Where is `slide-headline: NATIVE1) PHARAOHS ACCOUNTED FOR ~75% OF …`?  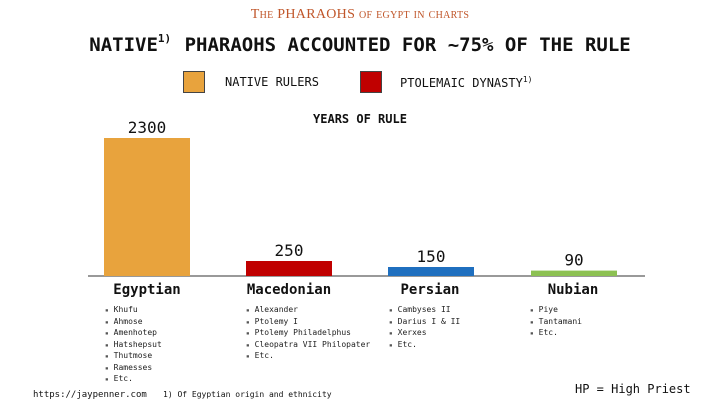 slide-headline: NATIVE1) PHARAOHS ACCOUNTED FOR ~75% OF … is located at coordinates (360, 44).